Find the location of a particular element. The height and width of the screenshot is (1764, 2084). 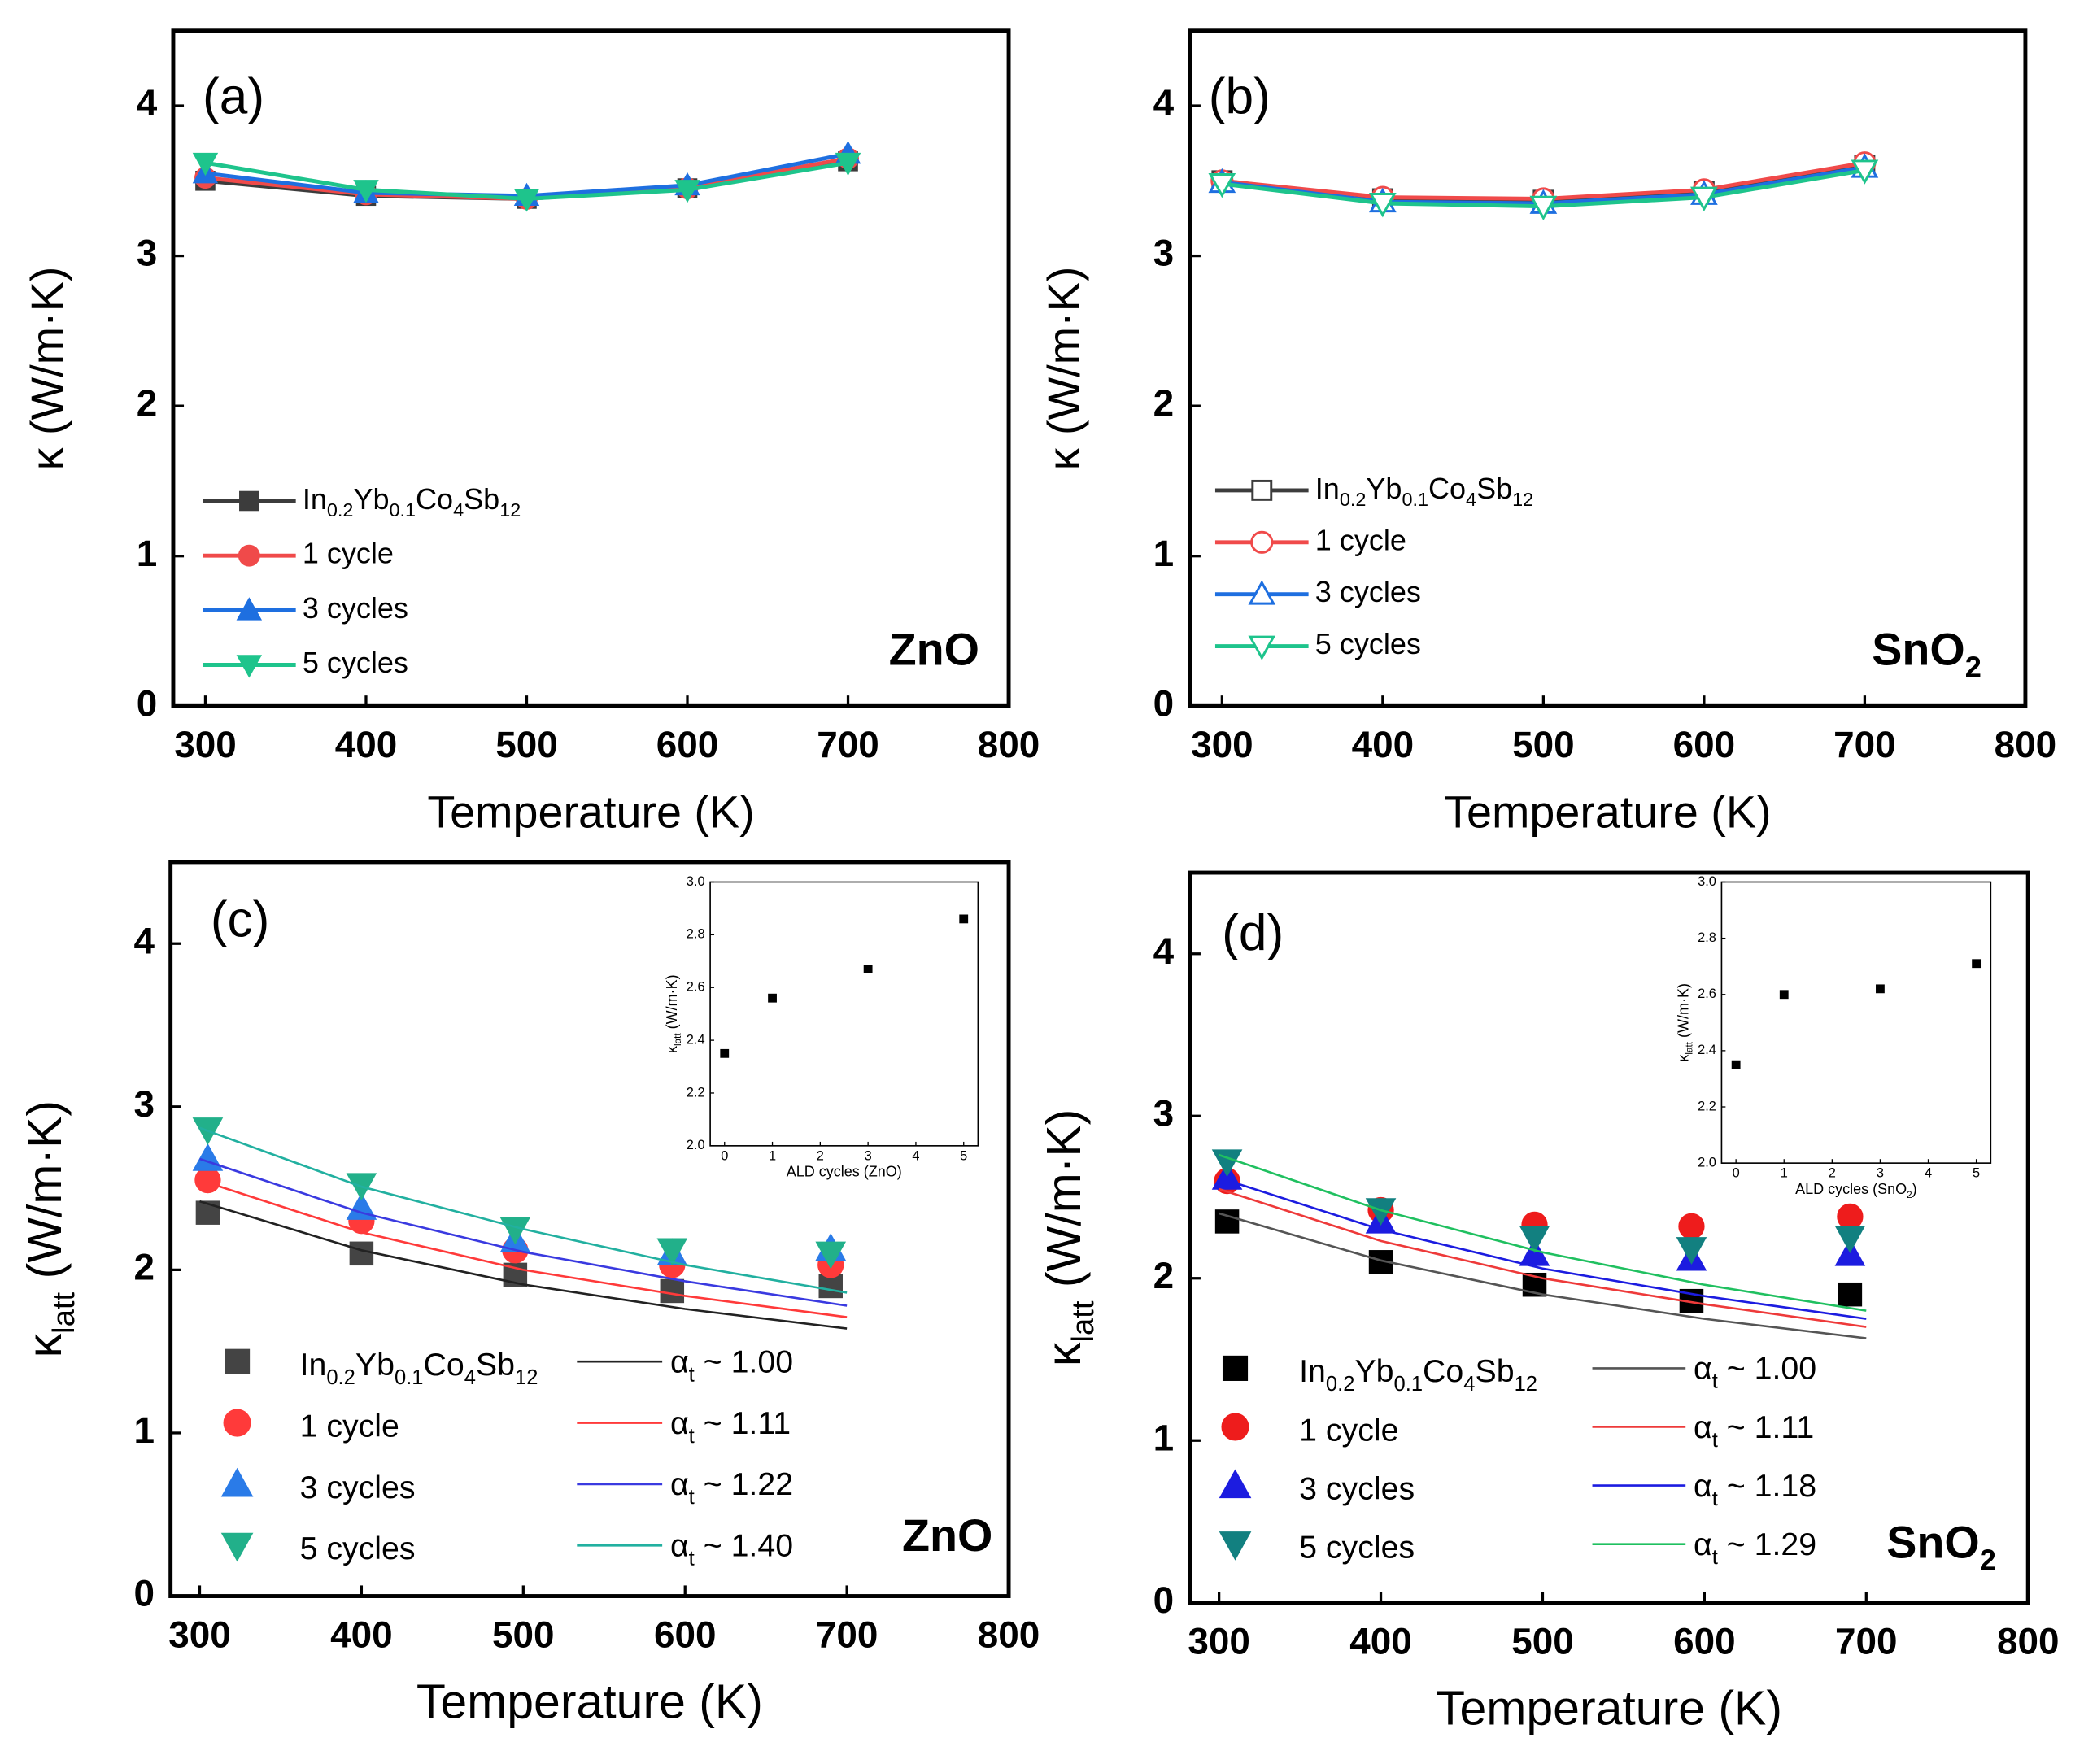

y-tick-label: 2 is located at coordinates (144, 1266).